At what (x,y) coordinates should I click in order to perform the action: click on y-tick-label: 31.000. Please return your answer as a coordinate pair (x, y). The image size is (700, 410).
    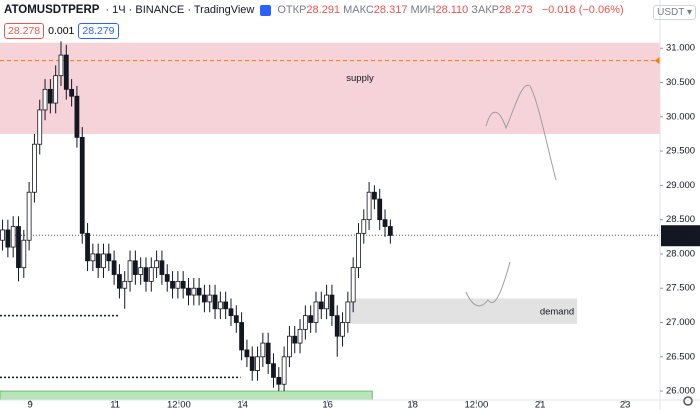
    Looking at the image, I should click on (680, 48).